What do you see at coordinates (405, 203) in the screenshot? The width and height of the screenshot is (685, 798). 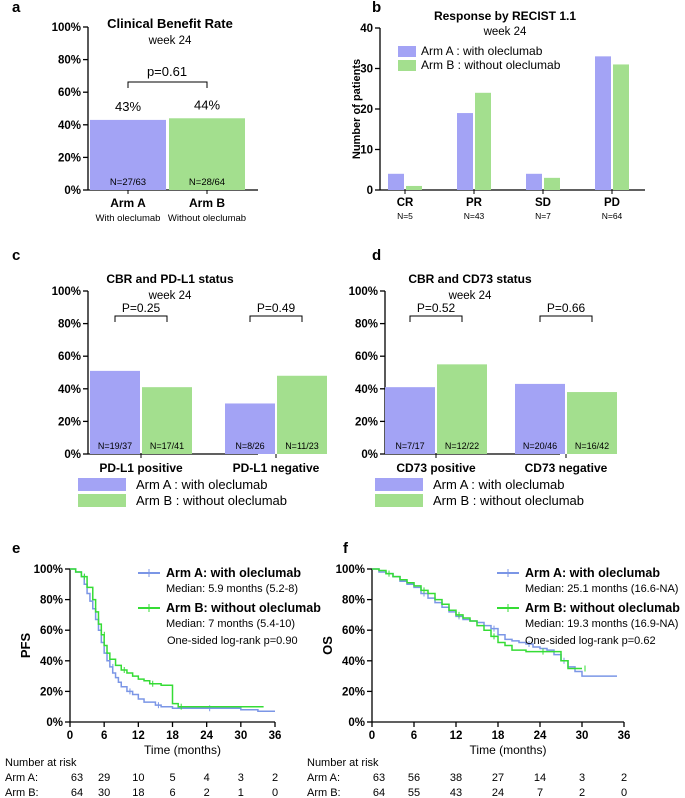 I see `x-tick-label: CR` at bounding box center [405, 203].